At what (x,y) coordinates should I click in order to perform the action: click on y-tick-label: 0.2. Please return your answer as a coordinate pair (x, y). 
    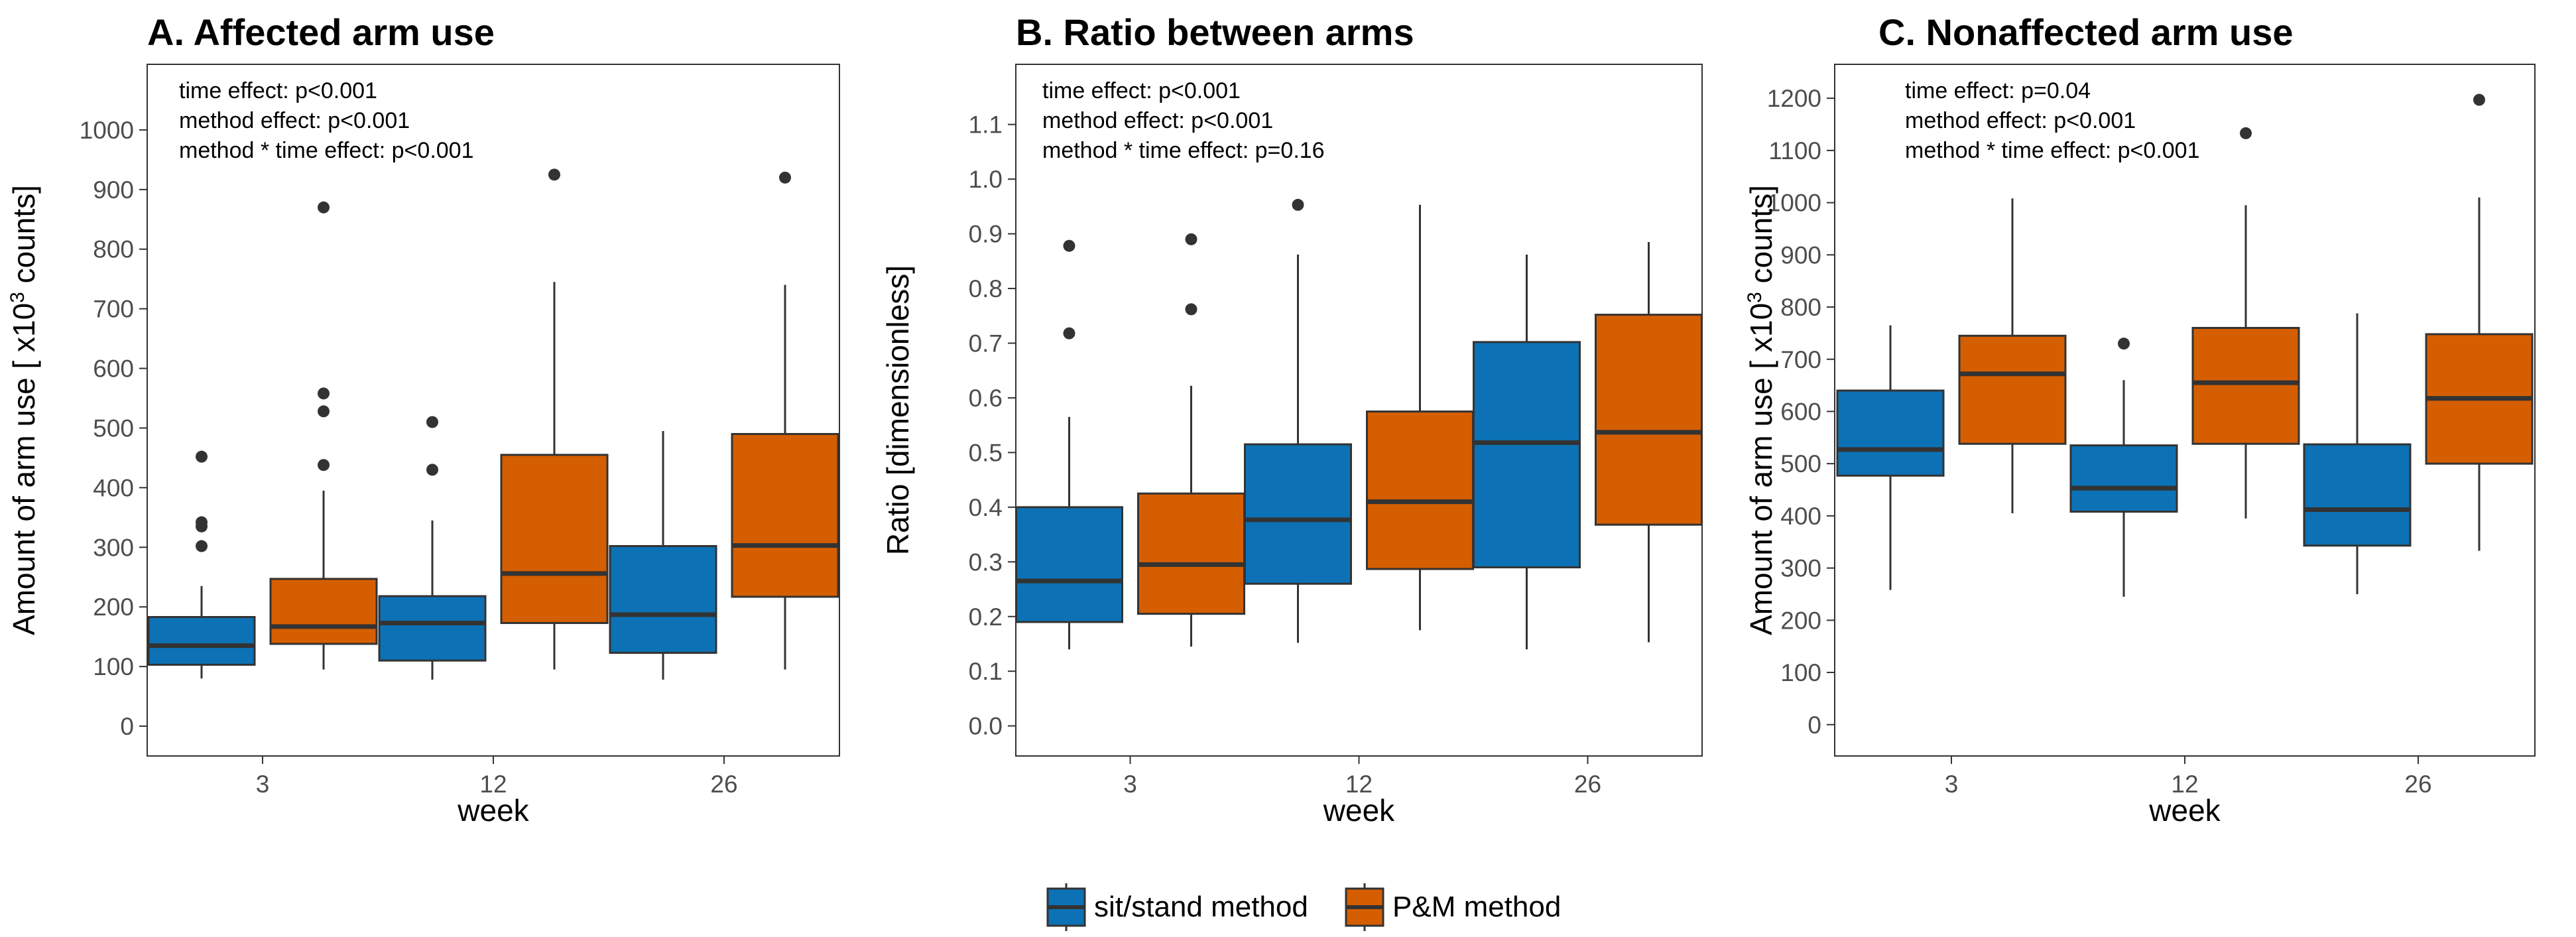
    Looking at the image, I should click on (986, 617).